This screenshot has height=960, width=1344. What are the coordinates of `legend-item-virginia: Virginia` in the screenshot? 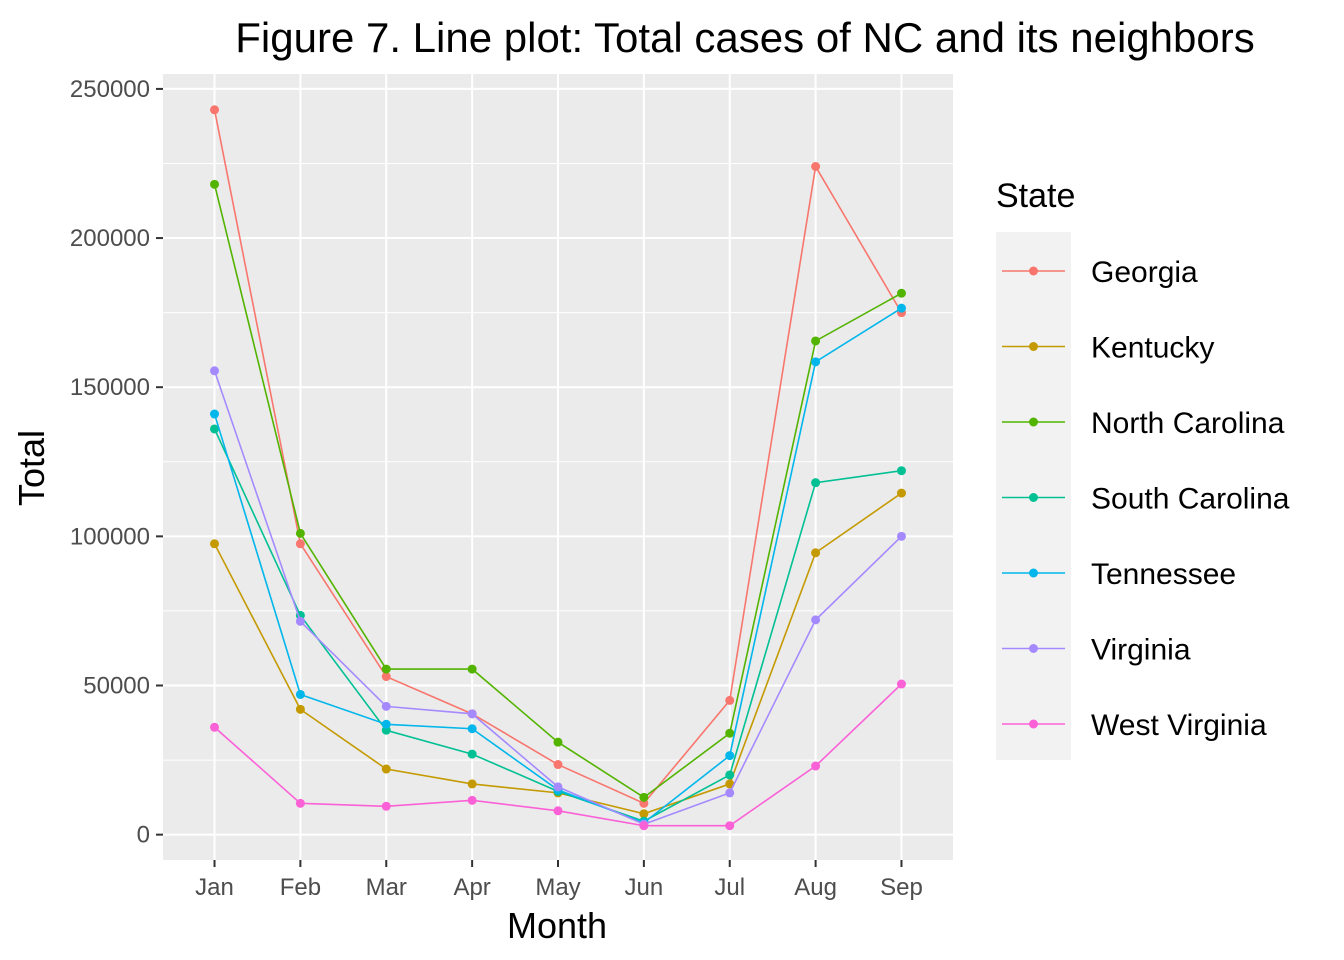 It's located at (1096, 650).